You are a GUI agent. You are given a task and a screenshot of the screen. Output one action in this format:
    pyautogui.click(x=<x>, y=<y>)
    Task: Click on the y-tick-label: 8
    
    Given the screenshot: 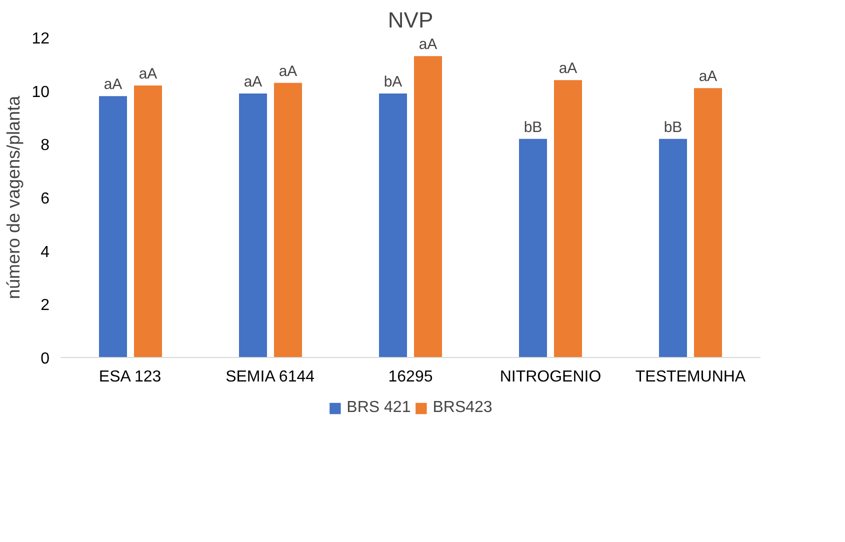 What is the action you would take?
    pyautogui.click(x=45, y=145)
    